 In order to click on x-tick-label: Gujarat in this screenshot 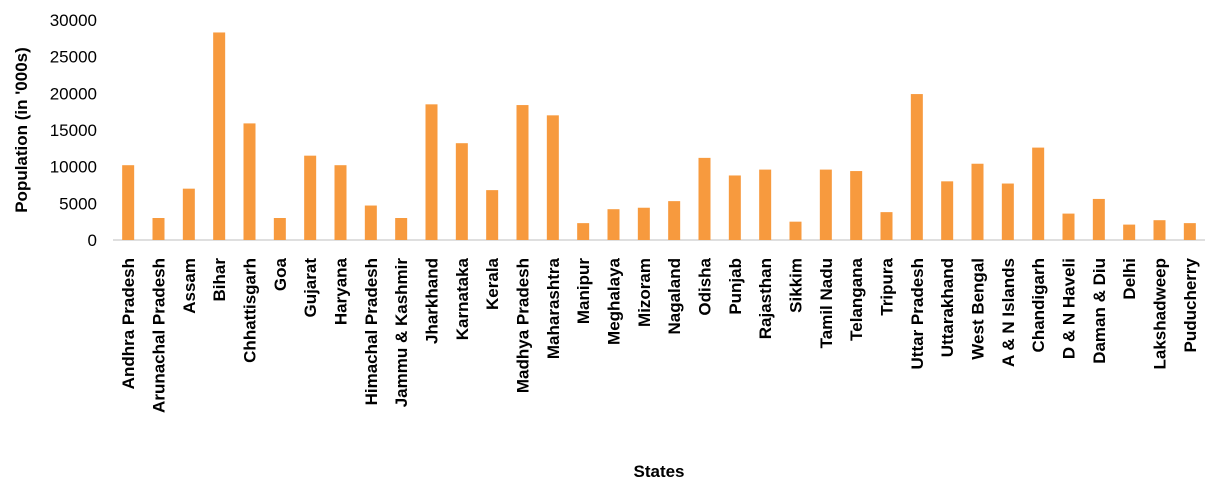, I will do `click(310, 288)`.